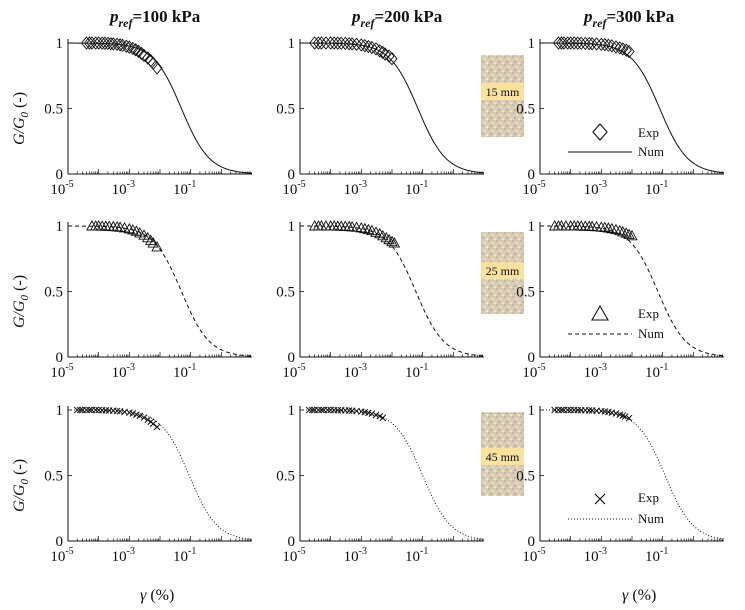 The image size is (745, 610). What do you see at coordinates (398, 595) in the screenshot?
I see `x-axis-labels: γ (%) γ (%)` at bounding box center [398, 595].